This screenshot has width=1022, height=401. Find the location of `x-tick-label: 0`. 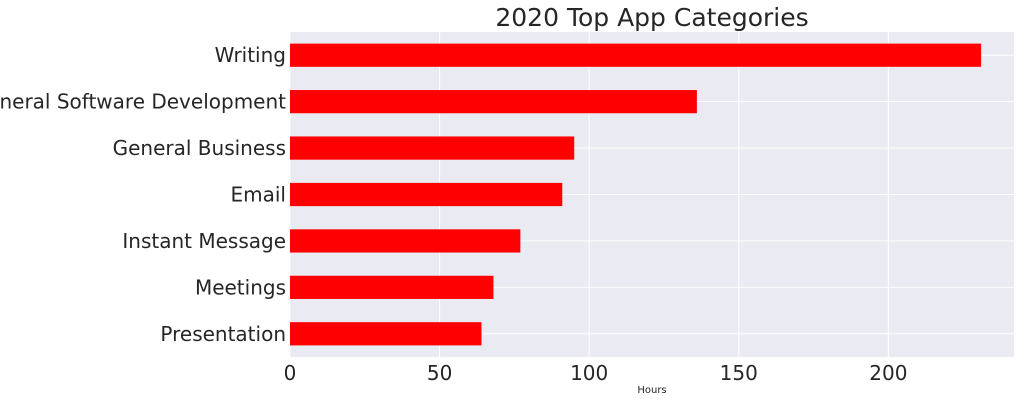

x-tick-label: 0 is located at coordinates (290, 373).